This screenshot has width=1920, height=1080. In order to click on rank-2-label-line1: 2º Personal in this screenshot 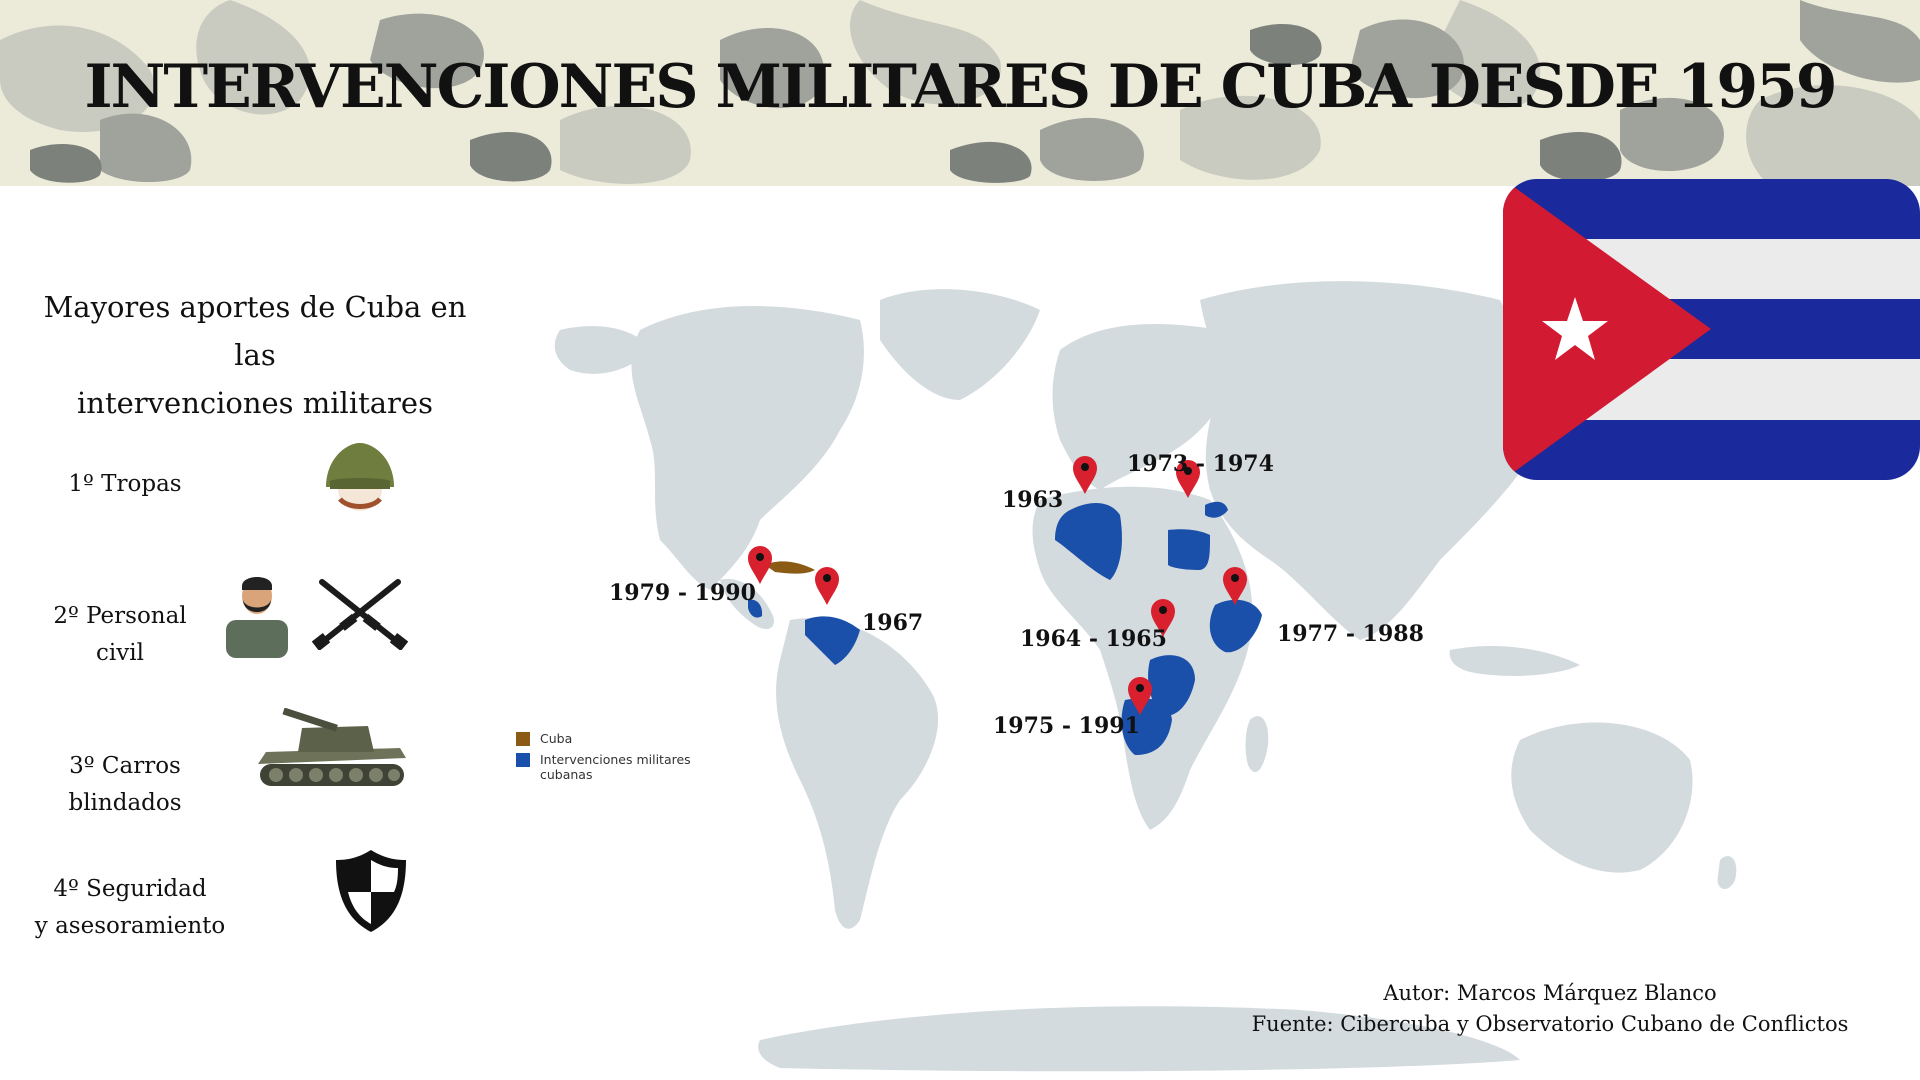, I will do `click(120, 616)`.